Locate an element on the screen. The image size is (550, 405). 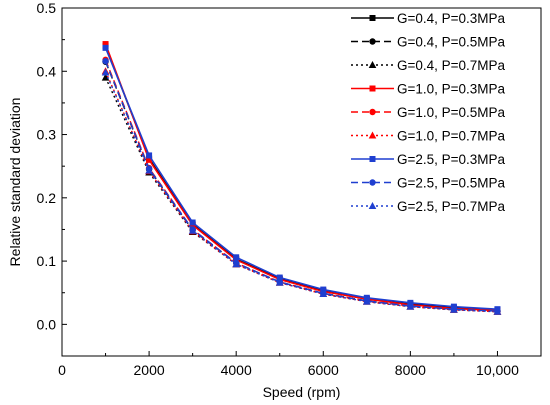
legend-label: G=2.5, P=0.3MPa is located at coordinates (451, 159).